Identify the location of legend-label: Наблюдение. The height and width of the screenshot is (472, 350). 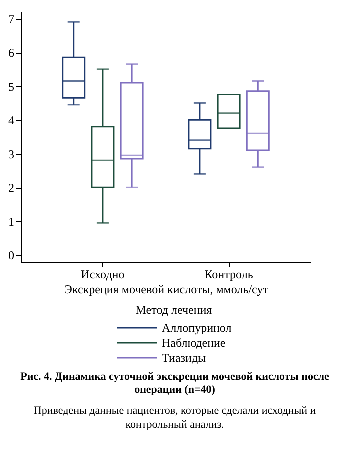
(194, 343).